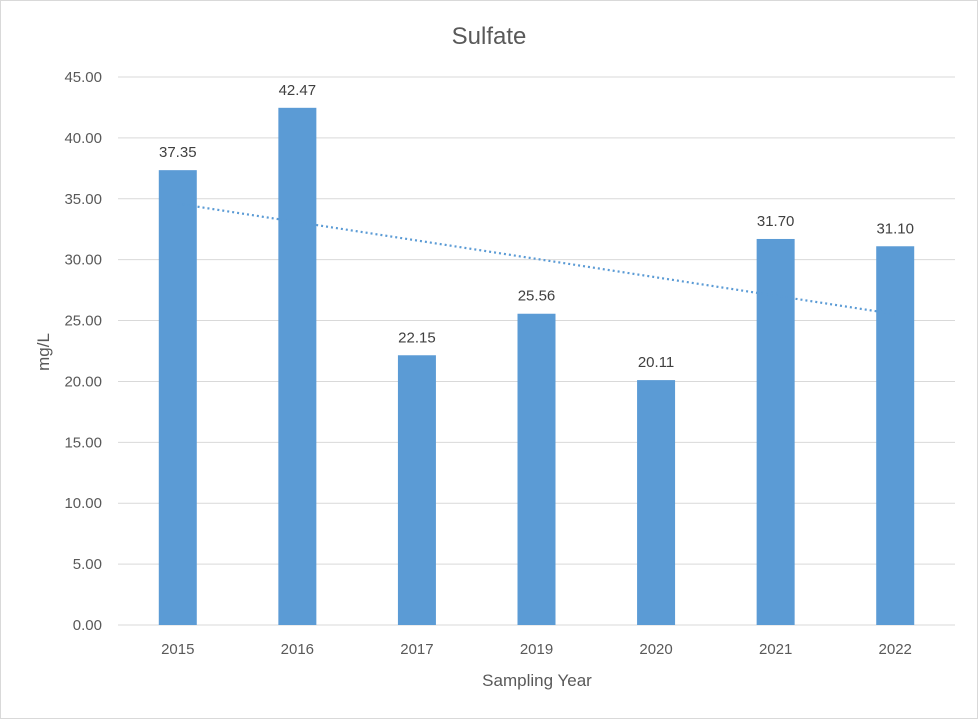 This screenshot has width=978, height=719. Describe the element at coordinates (83, 321) in the screenshot. I see `y-tick-label: 25.00` at that location.